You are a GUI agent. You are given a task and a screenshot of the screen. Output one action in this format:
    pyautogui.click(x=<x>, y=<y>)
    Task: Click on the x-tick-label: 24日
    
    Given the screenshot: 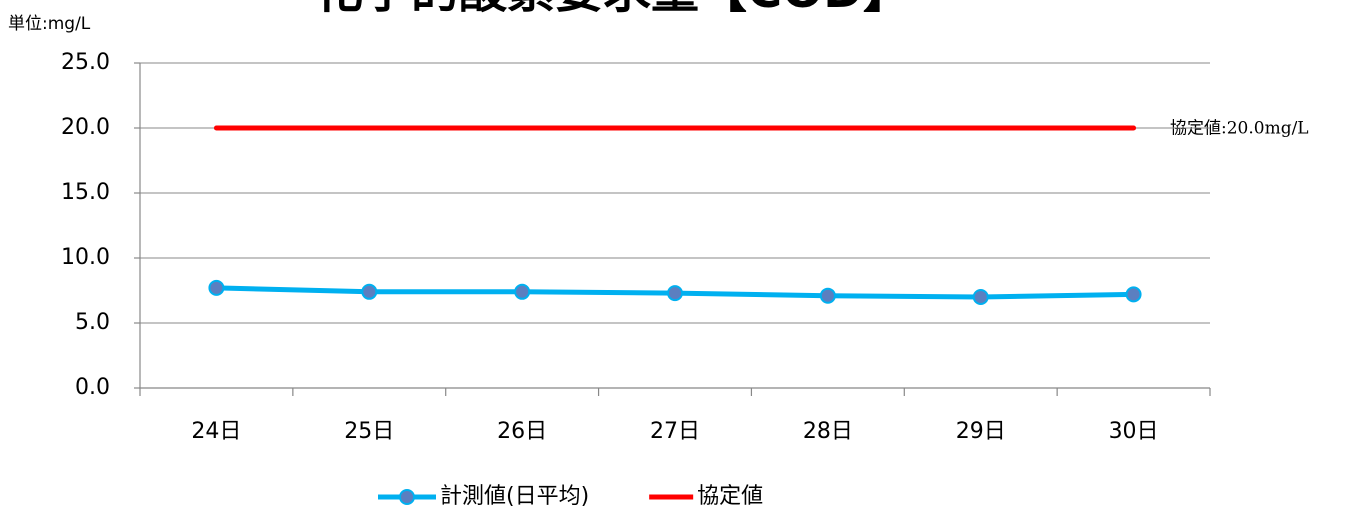 What is the action you would take?
    pyautogui.click(x=216, y=431)
    